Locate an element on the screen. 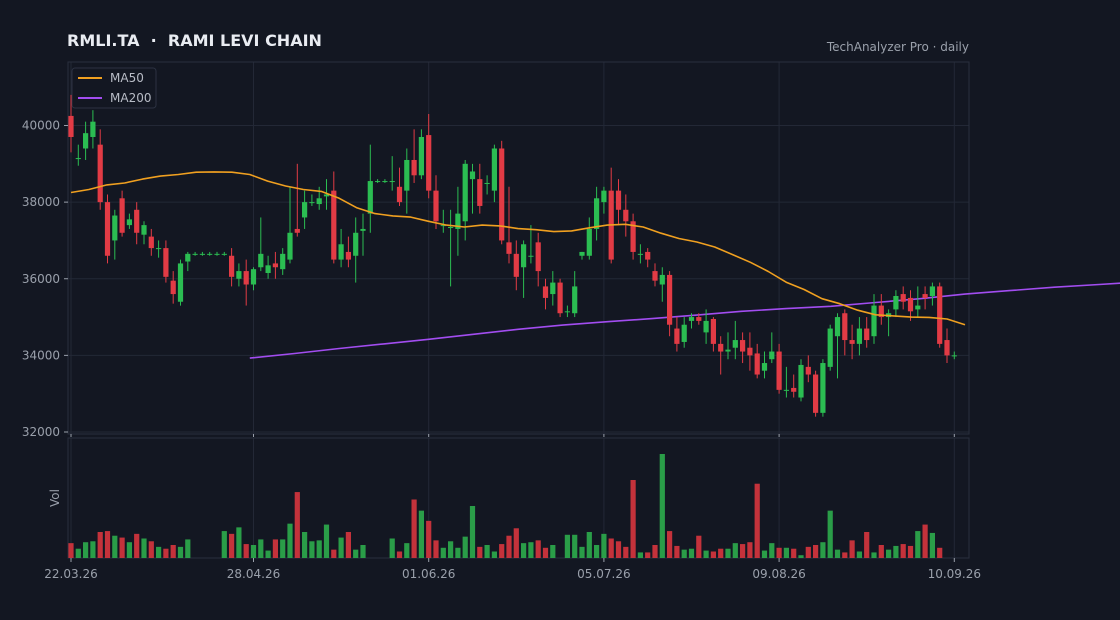 The height and width of the screenshot is (620, 1120). y-tick-label: 38000 is located at coordinates (41, 202).